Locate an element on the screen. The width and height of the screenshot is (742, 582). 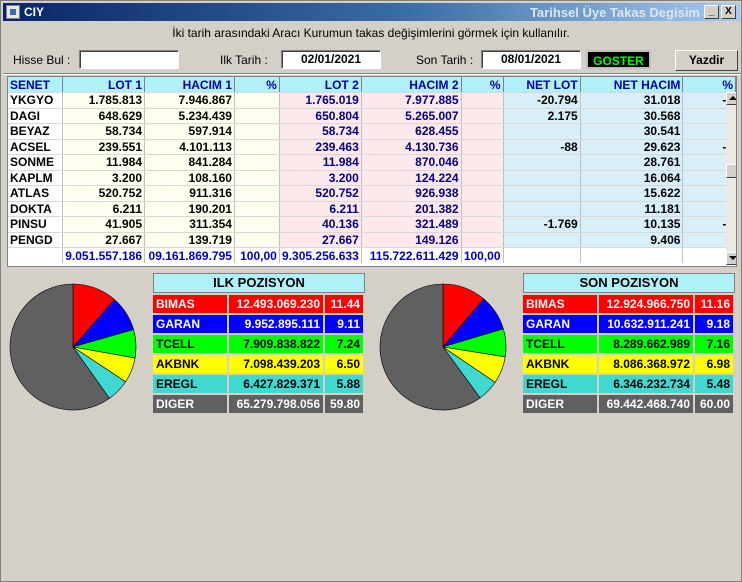
position-amount: 69.442.468.740 is located at coordinates (645, 404).